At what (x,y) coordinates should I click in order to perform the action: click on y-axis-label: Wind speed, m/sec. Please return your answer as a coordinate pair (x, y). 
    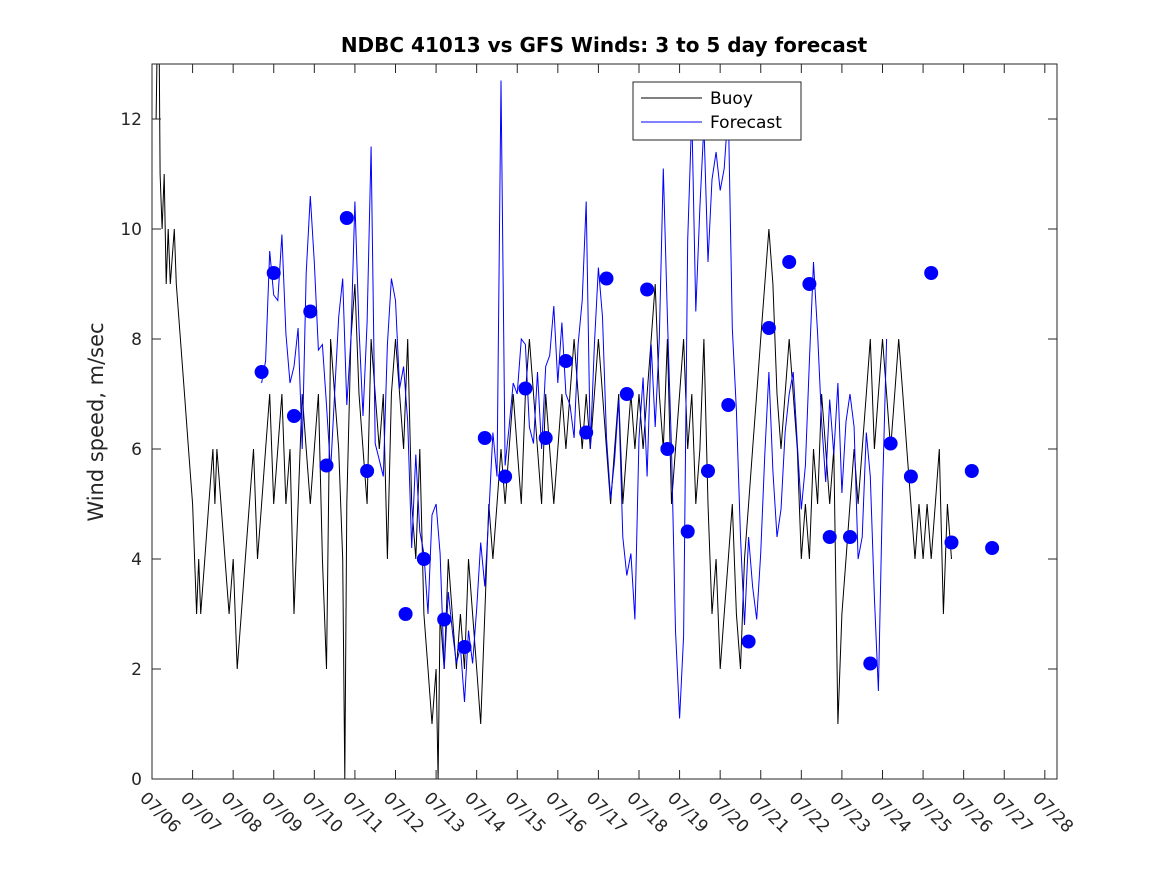
    Looking at the image, I should click on (96, 421).